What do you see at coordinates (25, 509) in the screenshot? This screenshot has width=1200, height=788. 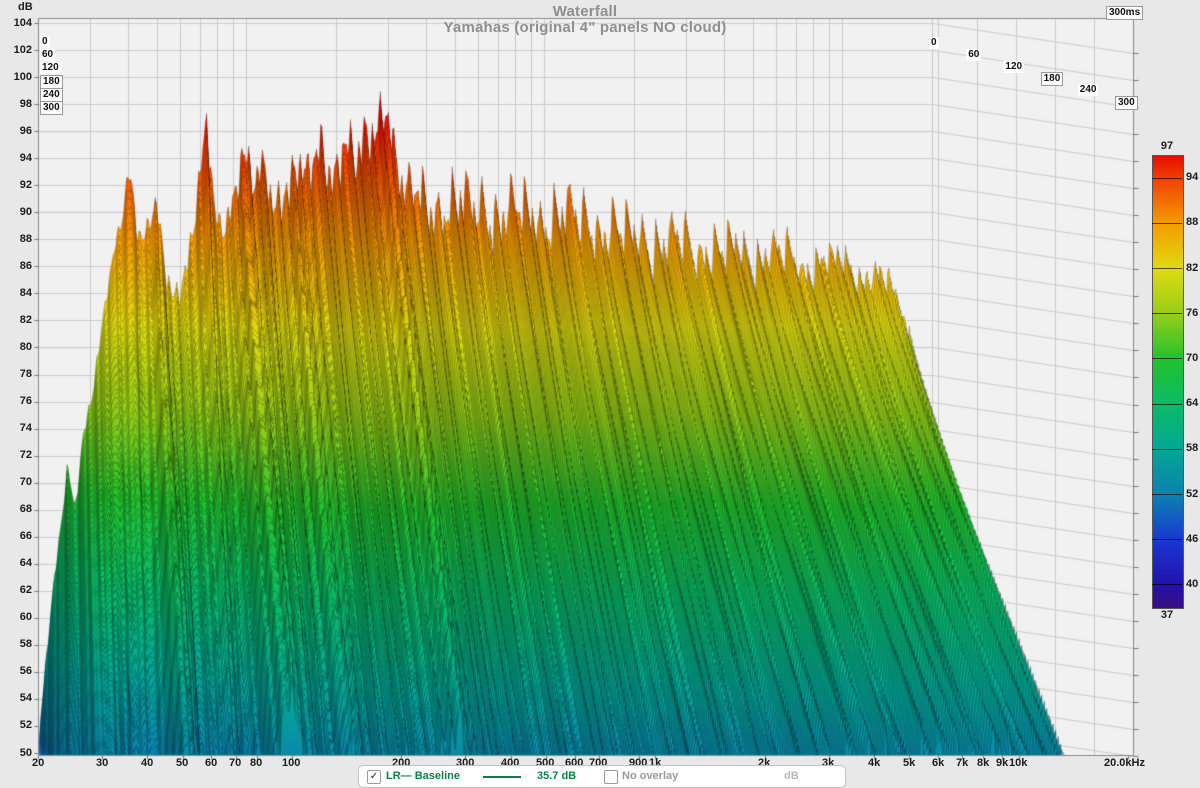 I see `y-axis-tick-label: 68` at bounding box center [25, 509].